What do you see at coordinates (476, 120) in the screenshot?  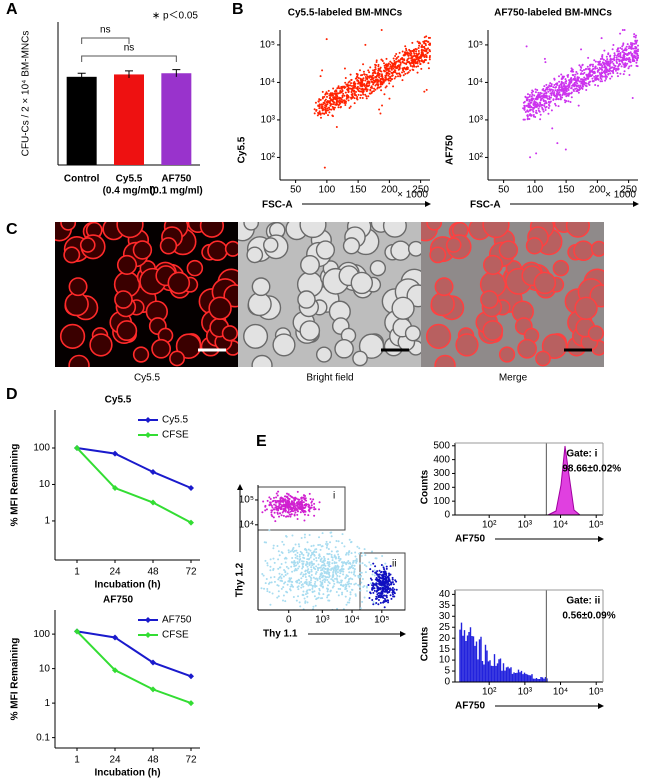 I see `y-tick-label: 10³` at bounding box center [476, 120].